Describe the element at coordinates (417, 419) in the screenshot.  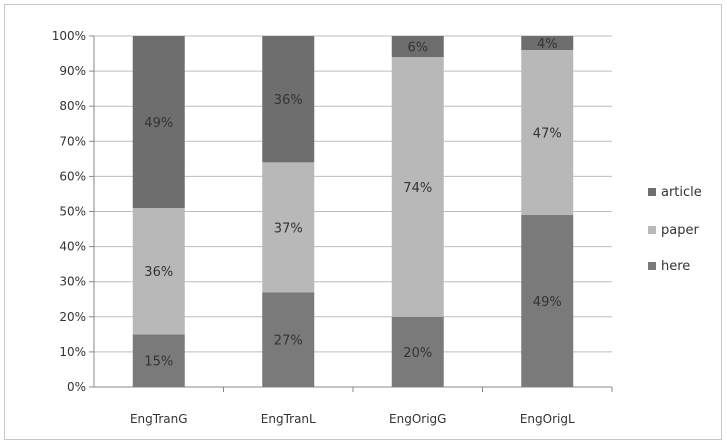
I see `x-tick-label: EngOrigG` at that location.